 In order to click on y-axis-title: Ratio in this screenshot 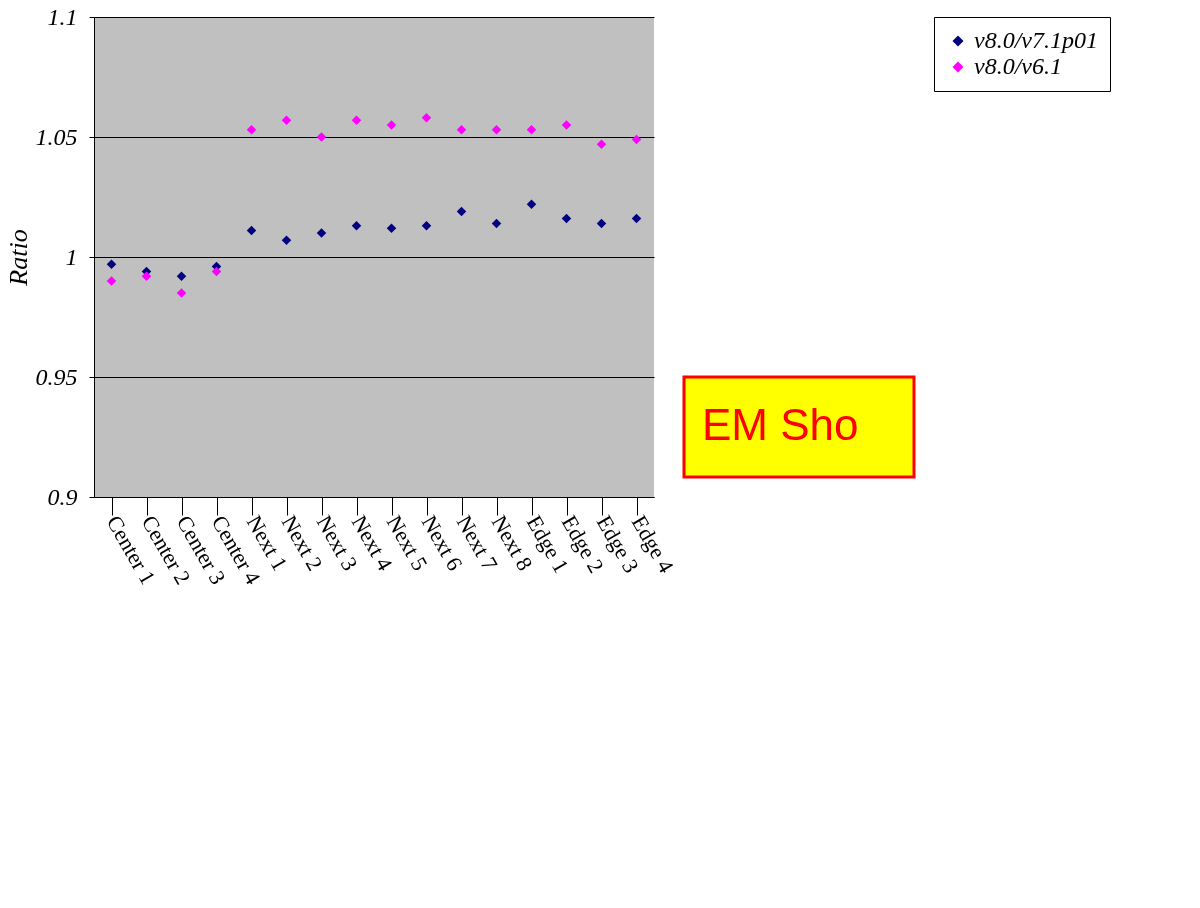, I will do `click(18, 258)`.